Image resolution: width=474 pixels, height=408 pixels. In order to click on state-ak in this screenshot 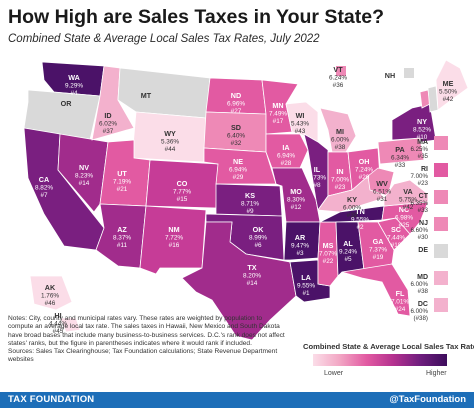, I will do `click(51, 293)`.